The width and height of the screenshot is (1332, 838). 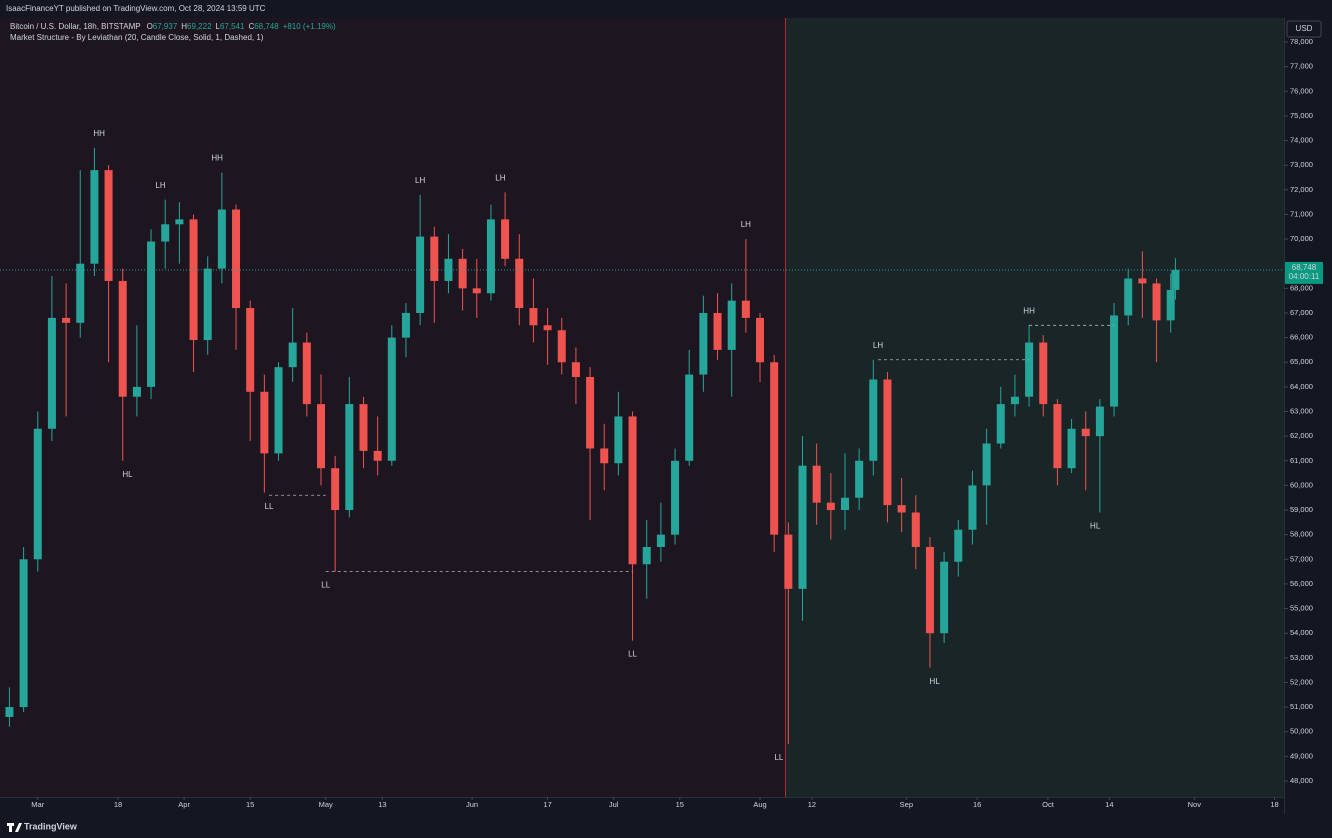 I want to click on y-tick-label: 56,000, so click(x=1301, y=583).